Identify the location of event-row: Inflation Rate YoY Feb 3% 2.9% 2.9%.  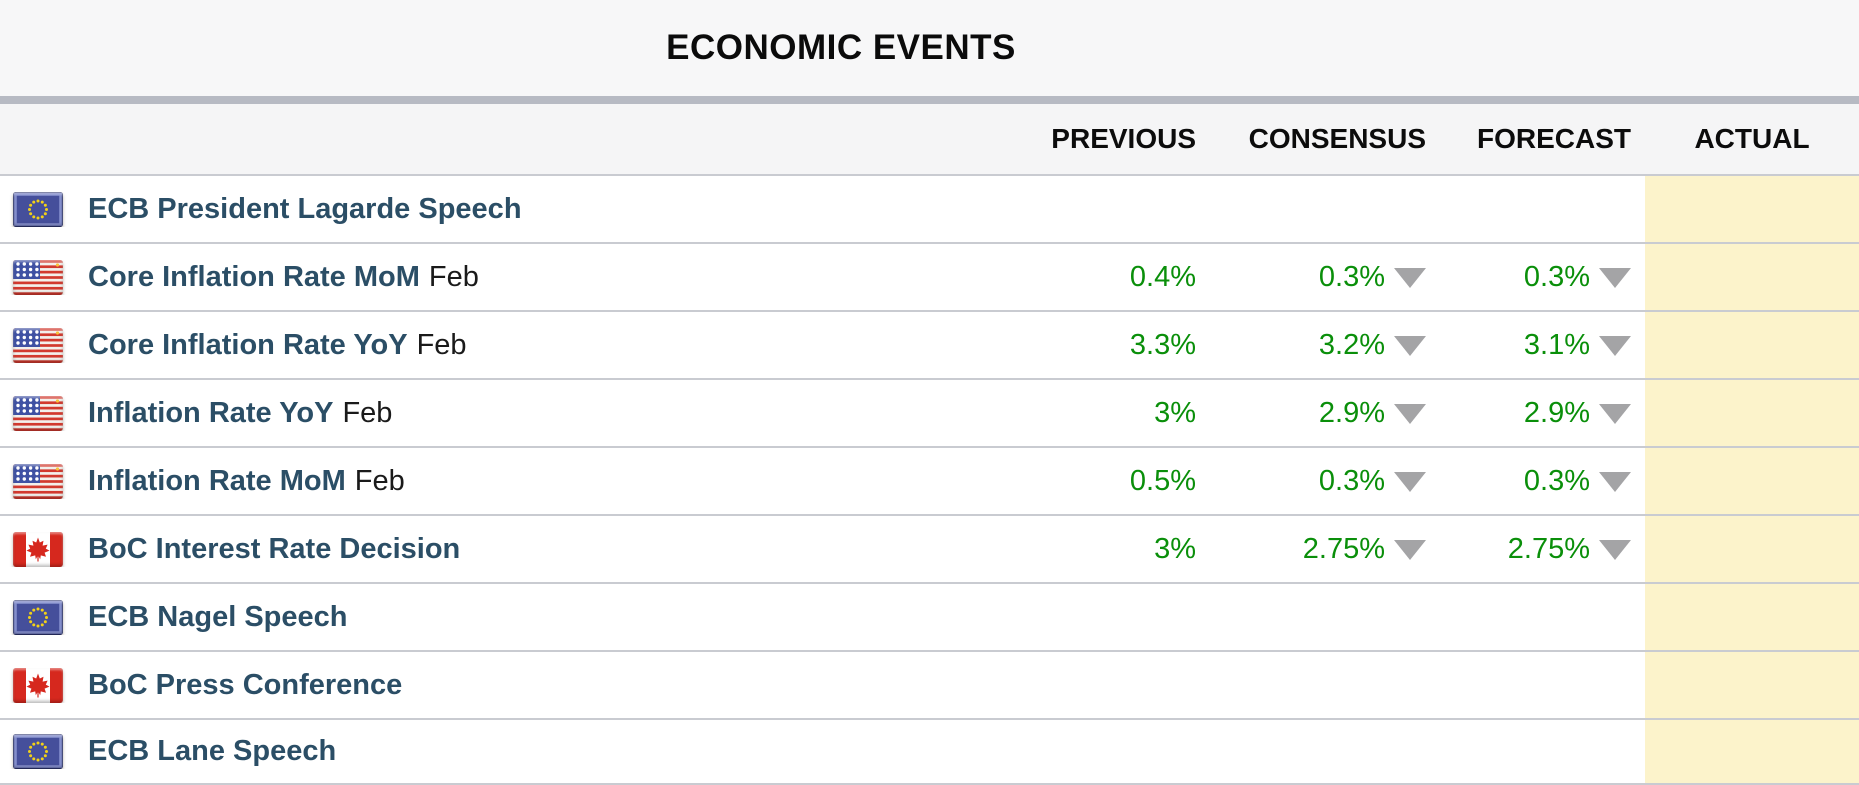
(929, 414).